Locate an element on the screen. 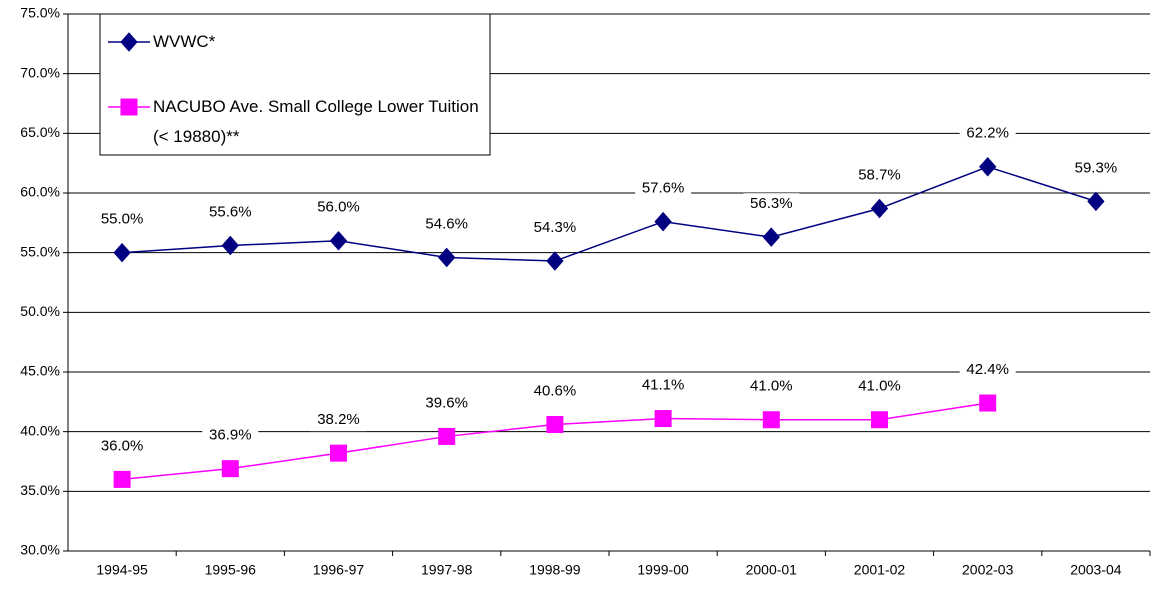  legend-item: WVWC* is located at coordinates (184, 41).